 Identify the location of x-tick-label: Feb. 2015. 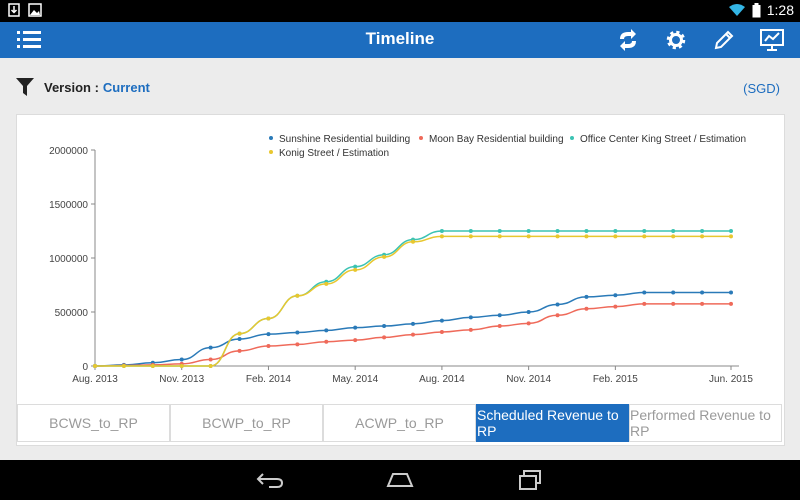
(615, 379).